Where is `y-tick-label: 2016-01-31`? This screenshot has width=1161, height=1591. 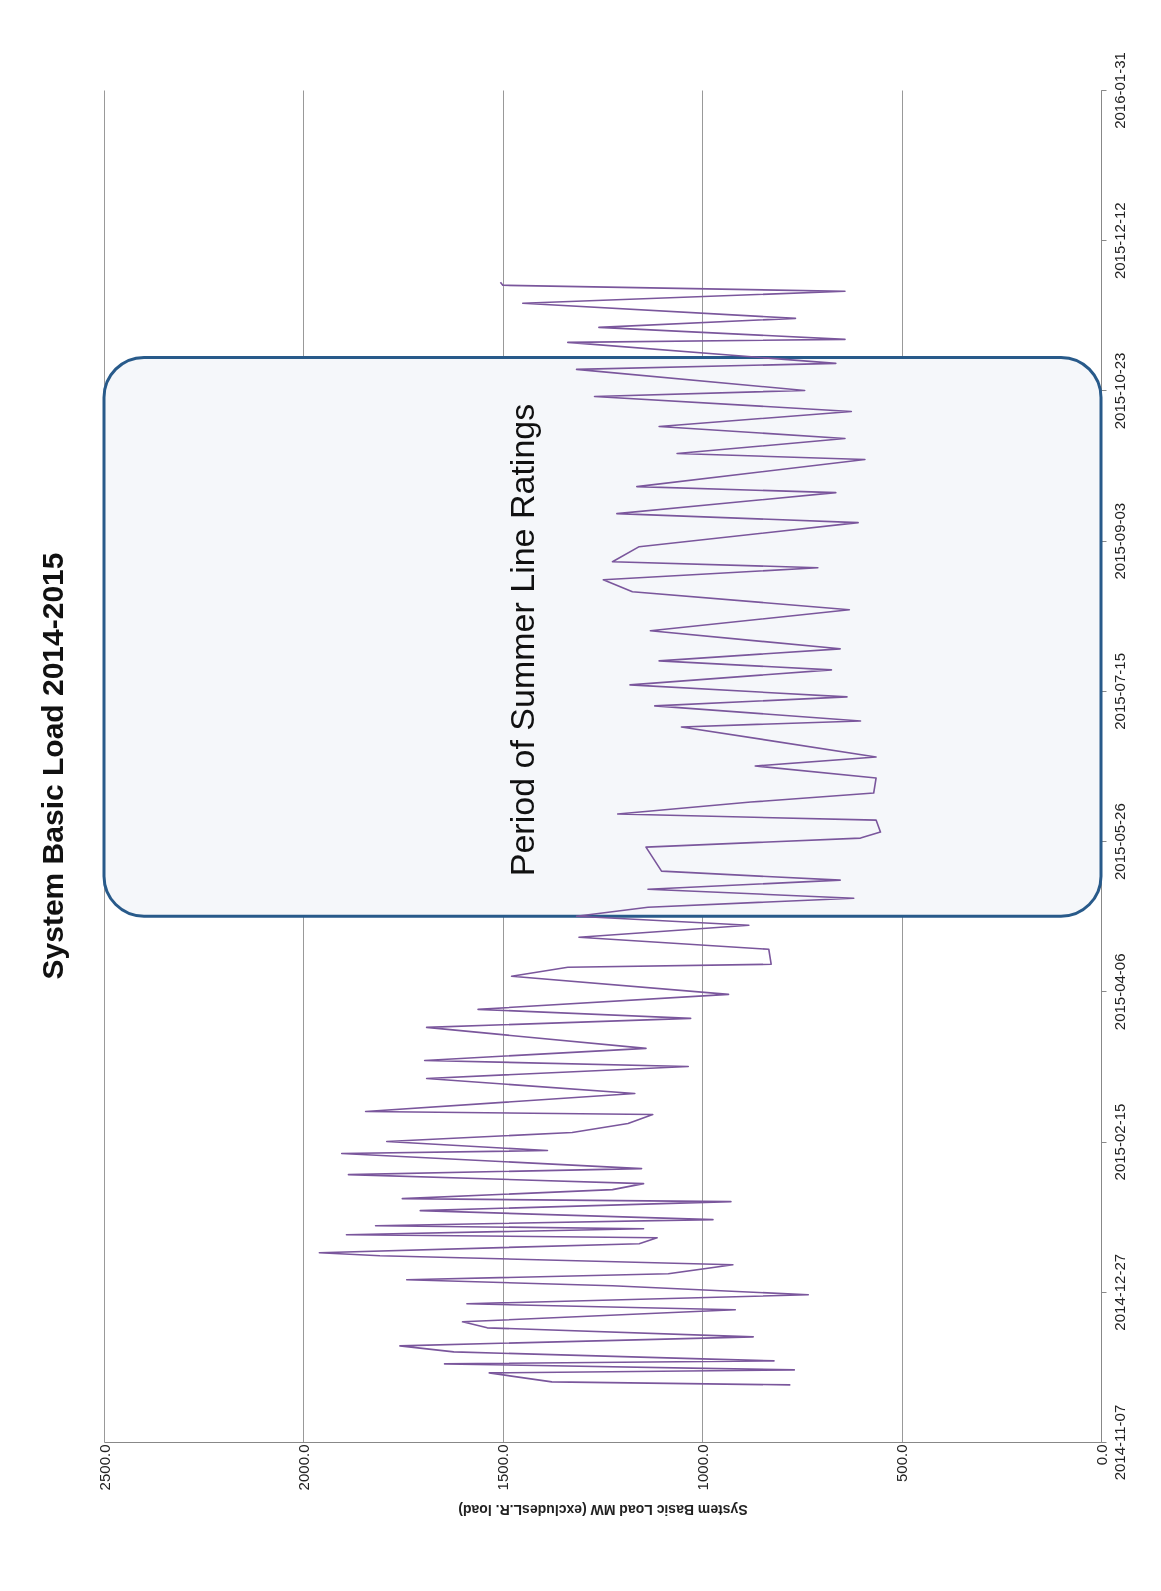 y-tick-label: 2016-01-31 is located at coordinates (1119, 90).